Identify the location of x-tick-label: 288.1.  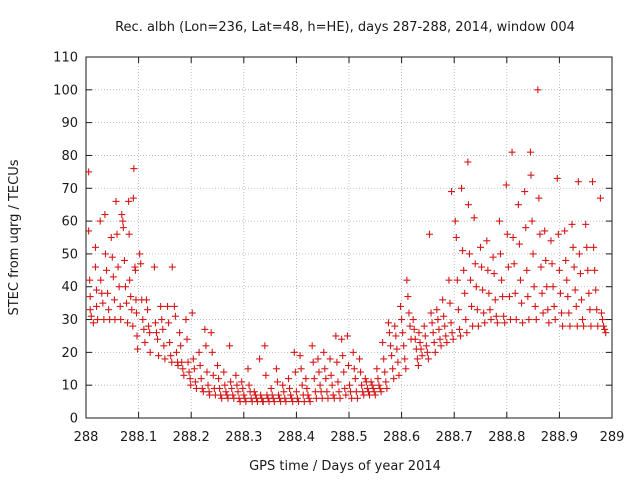
(138, 437).